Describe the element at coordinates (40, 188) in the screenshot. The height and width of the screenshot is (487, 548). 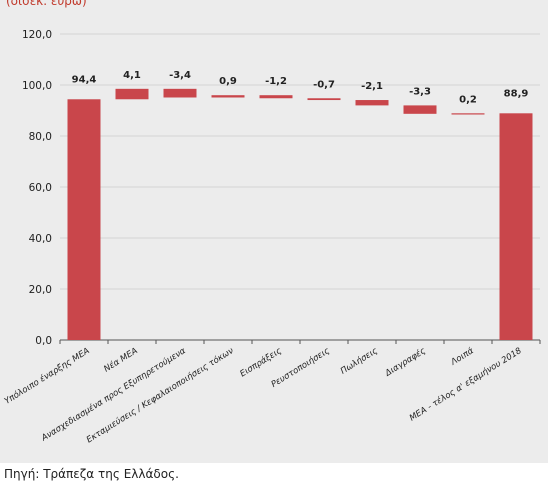
I see `y-tick-label: 60,0` at that location.